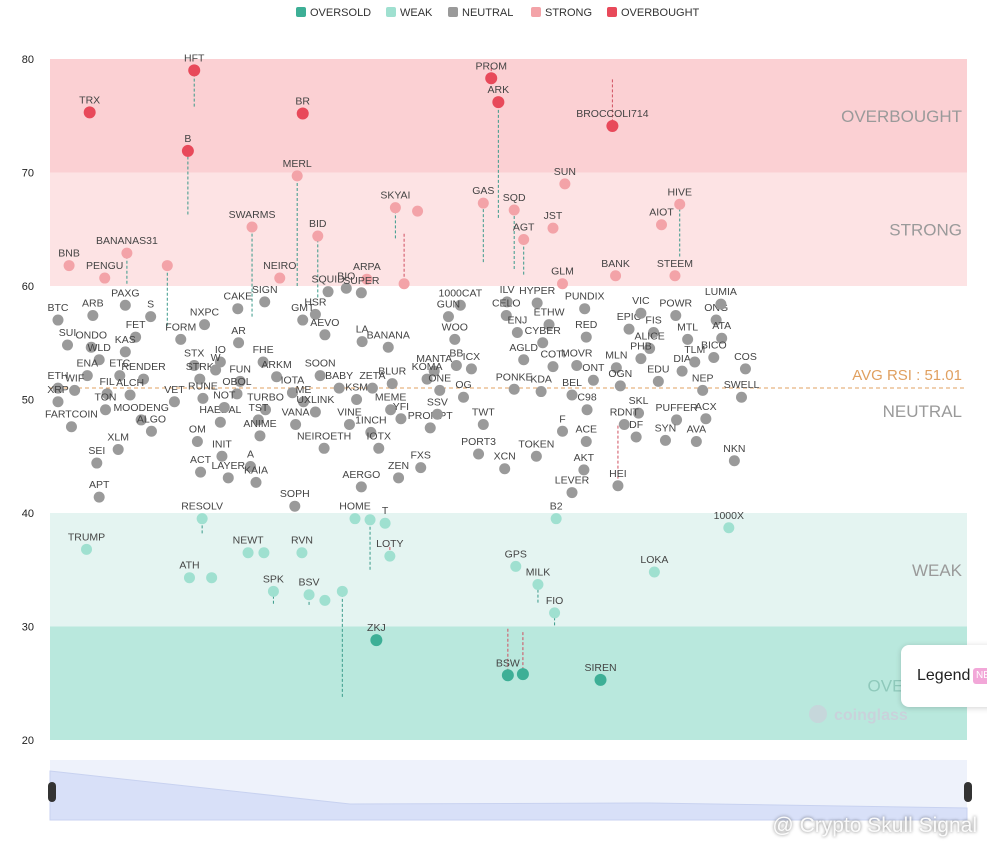  Describe the element at coordinates (388, 335) in the screenshot. I see `point-label: BANANA` at that location.